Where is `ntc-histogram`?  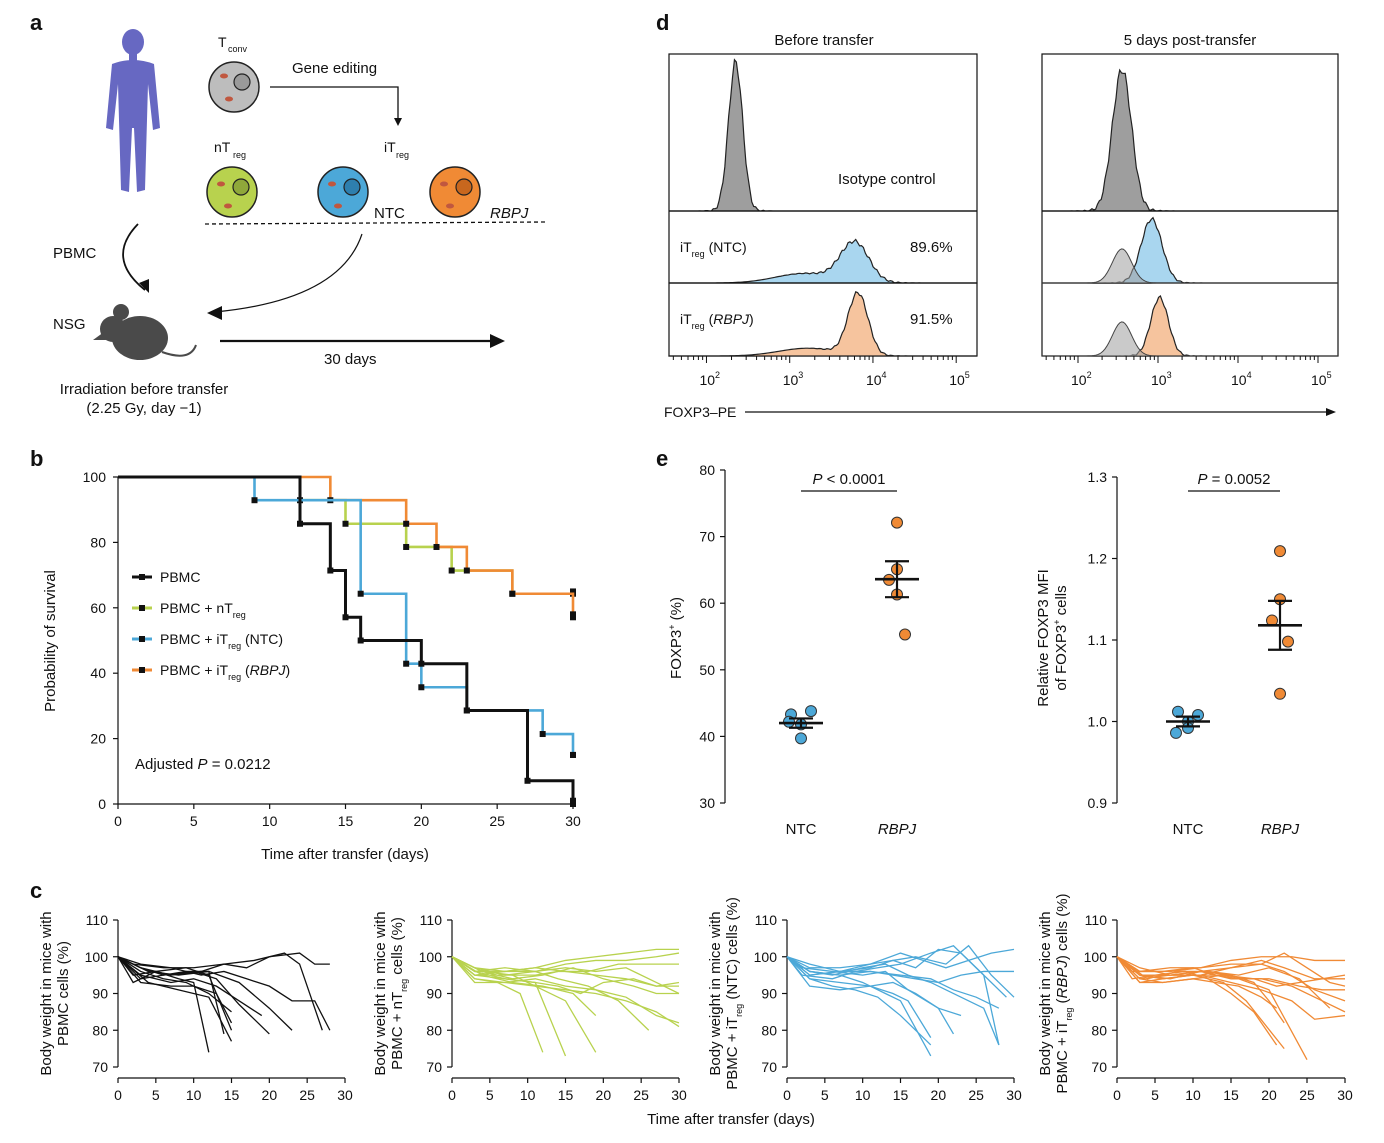 ntc-histogram is located at coordinates (1190, 250).